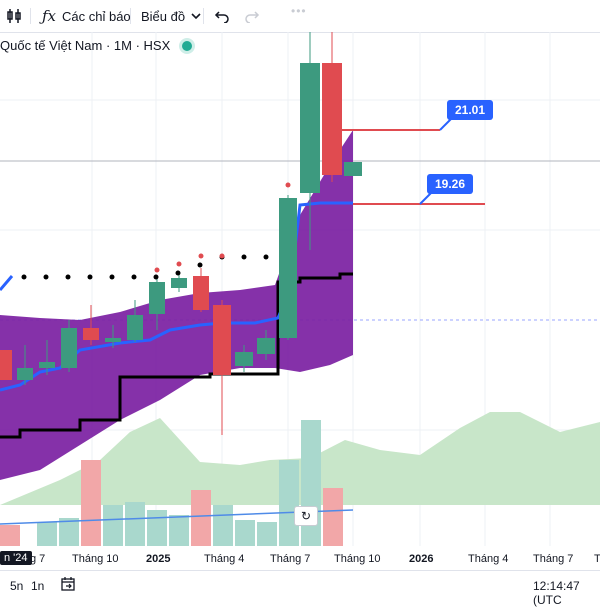  I want to click on goto-date-button, so click(68, 585).